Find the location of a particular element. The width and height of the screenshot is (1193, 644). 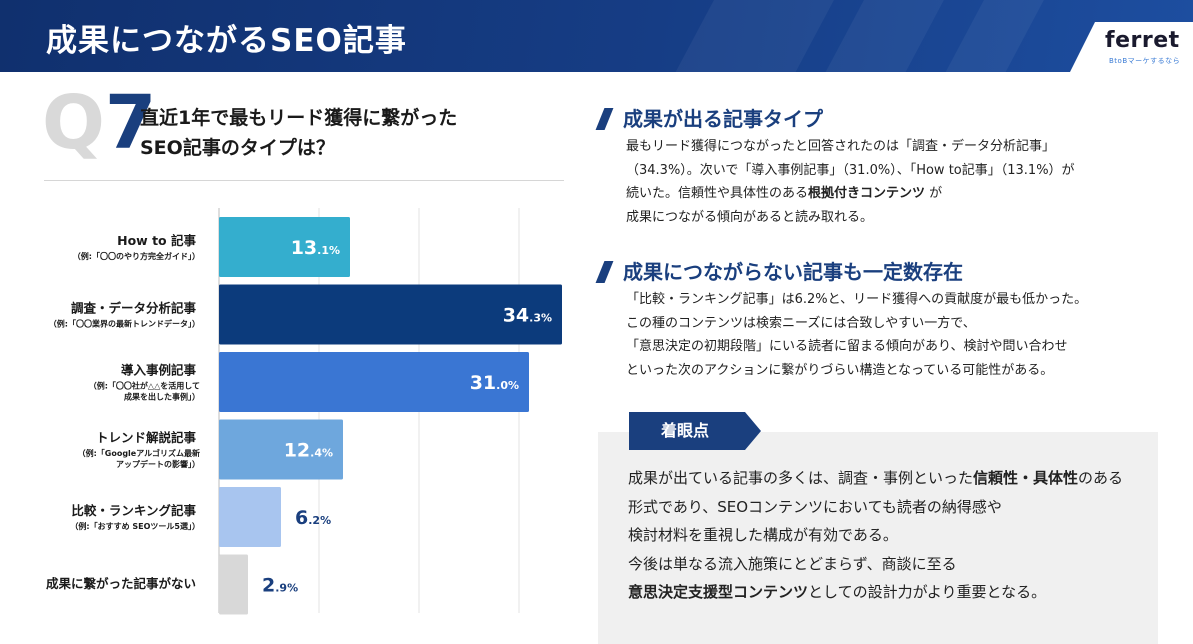

category-note: （例:「Googleアルゴリズム最新 is located at coordinates (139, 453).